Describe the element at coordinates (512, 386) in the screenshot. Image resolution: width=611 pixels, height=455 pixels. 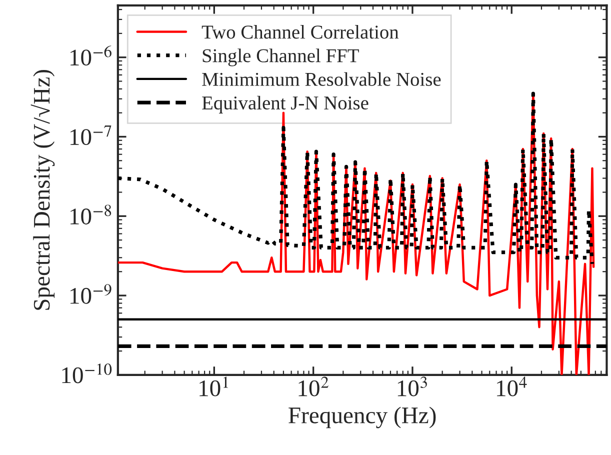
I see `x-tick-label: 10$^{4}$` at that location.